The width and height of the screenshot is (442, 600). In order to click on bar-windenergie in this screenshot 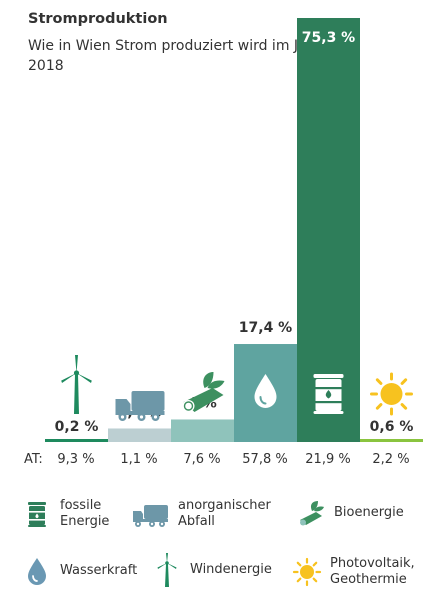, I will do `click(76, 440)`.